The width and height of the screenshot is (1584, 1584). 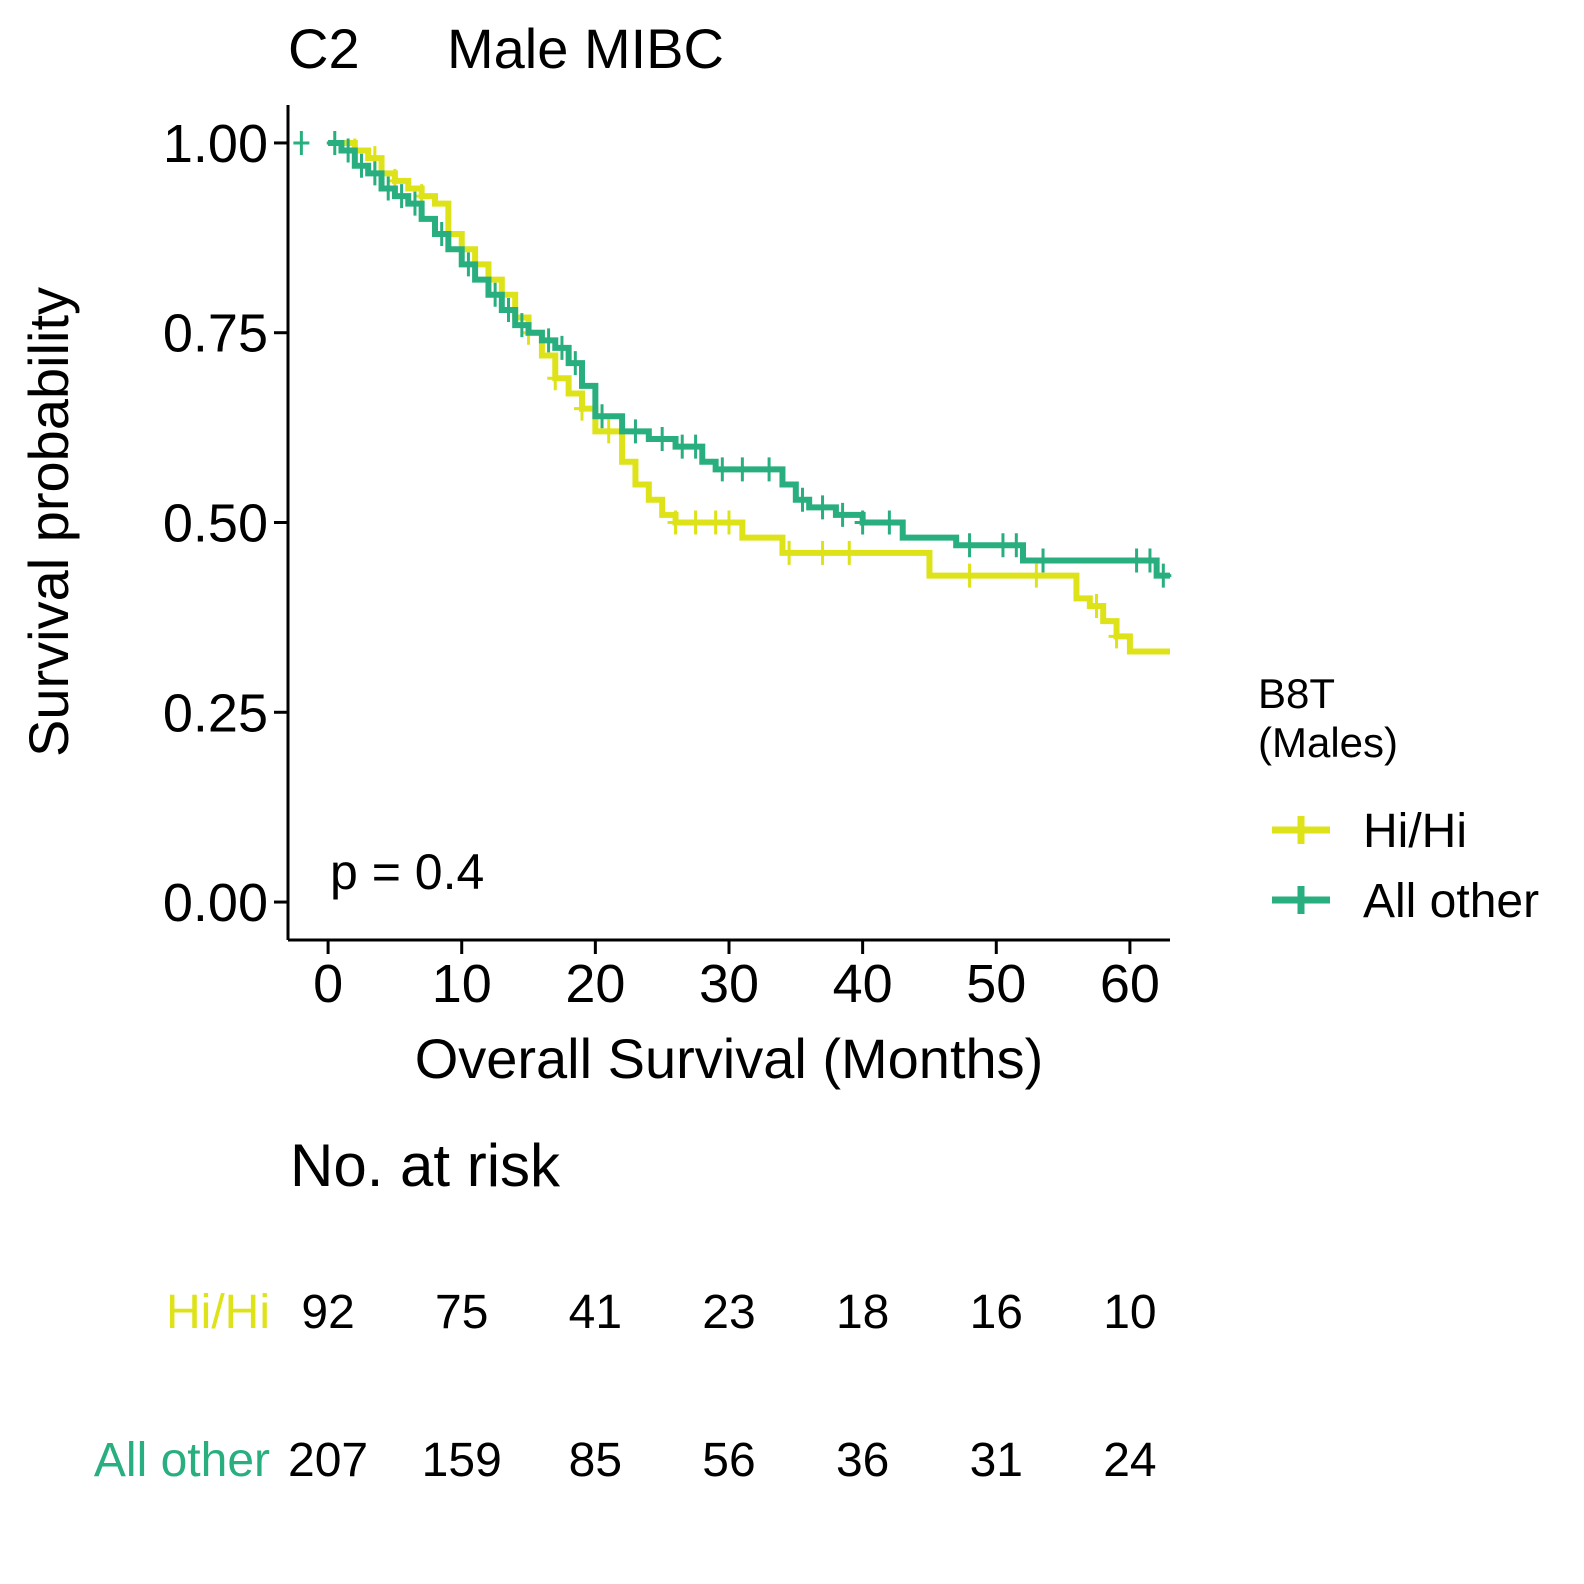 What do you see at coordinates (461, 1312) in the screenshot?
I see `risk-count: 75` at bounding box center [461, 1312].